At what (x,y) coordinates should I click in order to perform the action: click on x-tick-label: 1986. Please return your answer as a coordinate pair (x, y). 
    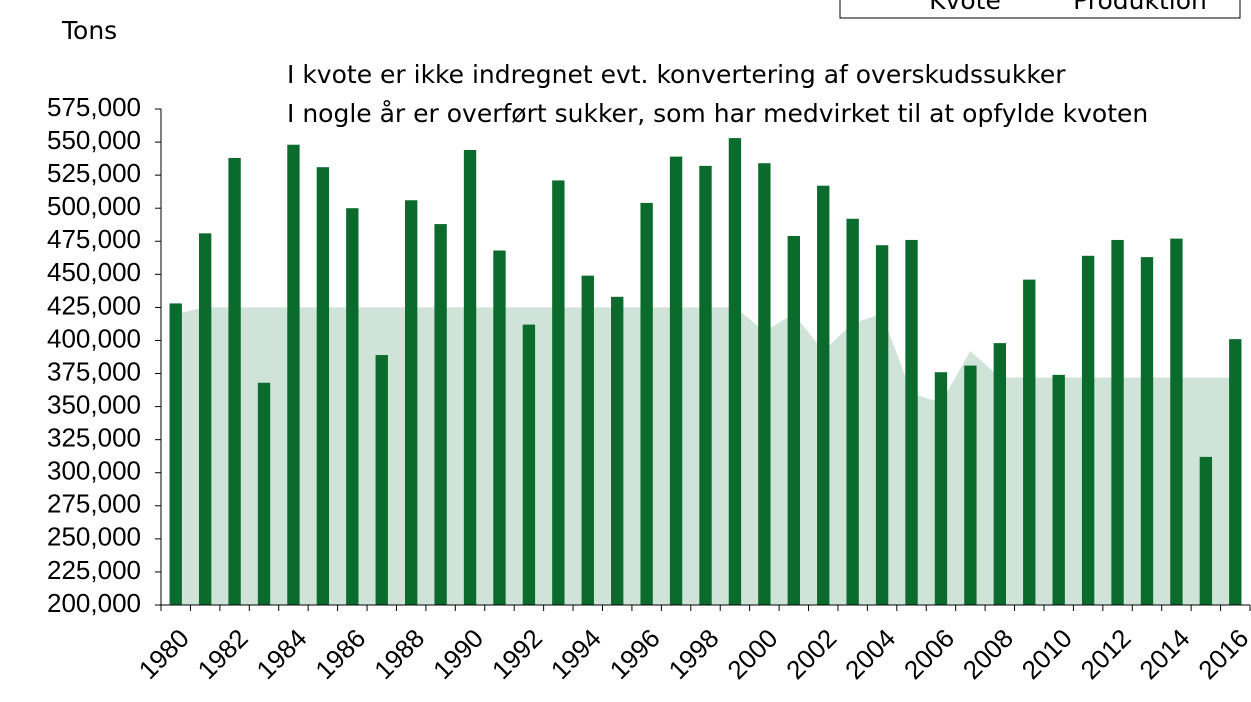
    Looking at the image, I should click on (340, 654).